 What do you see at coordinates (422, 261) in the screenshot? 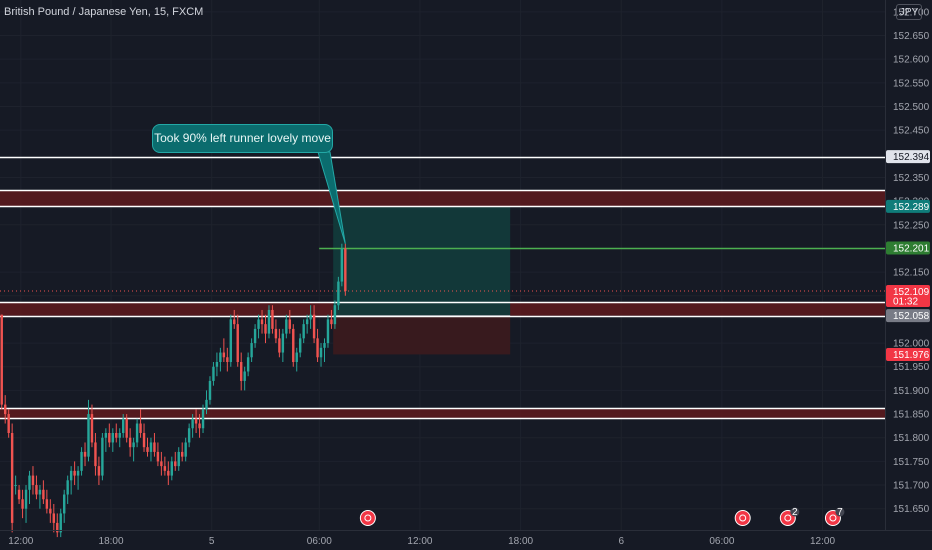
I see `profit-target-area` at bounding box center [422, 261].